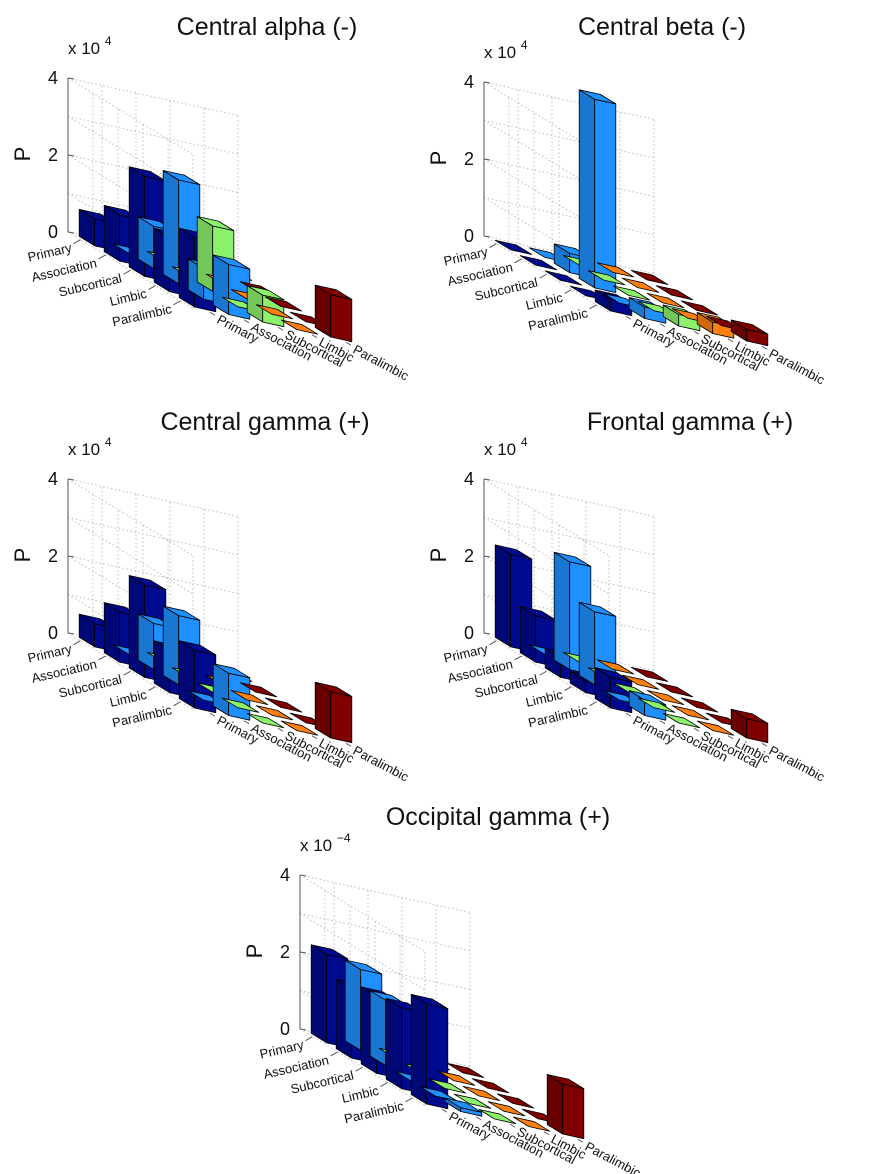 The image size is (879, 1174). Describe the element at coordinates (325, 843) in the screenshot. I see `scale-multiplier: x 10 −4` at that location.